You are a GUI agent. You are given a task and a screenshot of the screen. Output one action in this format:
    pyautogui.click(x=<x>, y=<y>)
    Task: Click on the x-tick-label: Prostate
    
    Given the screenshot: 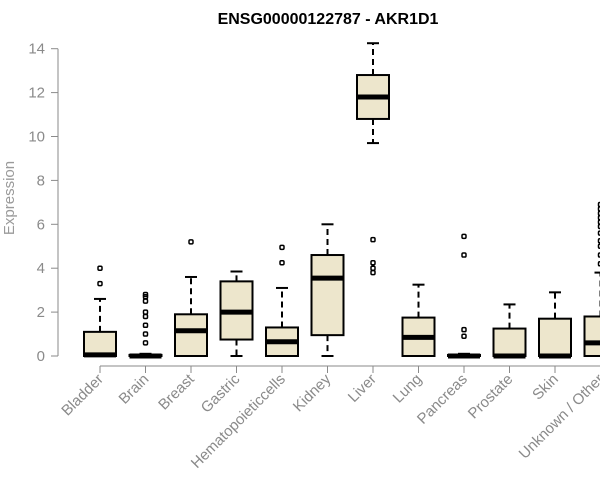 What is the action you would take?
    pyautogui.click(x=491, y=397)
    